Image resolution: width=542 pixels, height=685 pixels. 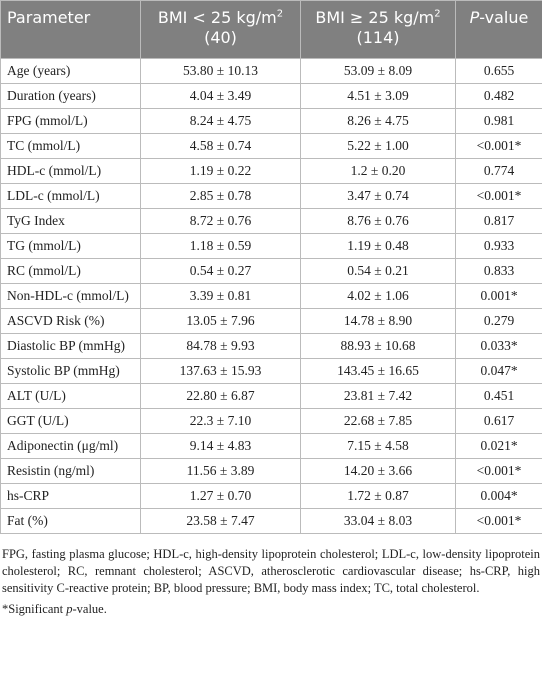 I want to click on table-cell: 0.933, so click(x=498, y=246).